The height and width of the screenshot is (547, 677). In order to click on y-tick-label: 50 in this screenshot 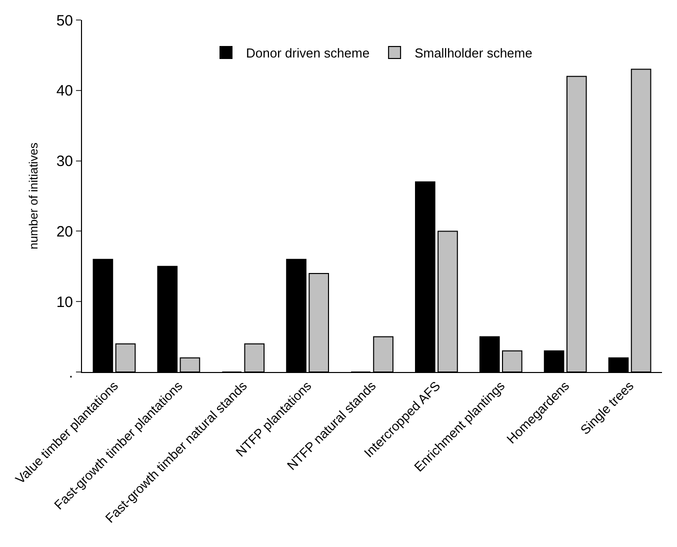, I will do `click(64, 21)`.